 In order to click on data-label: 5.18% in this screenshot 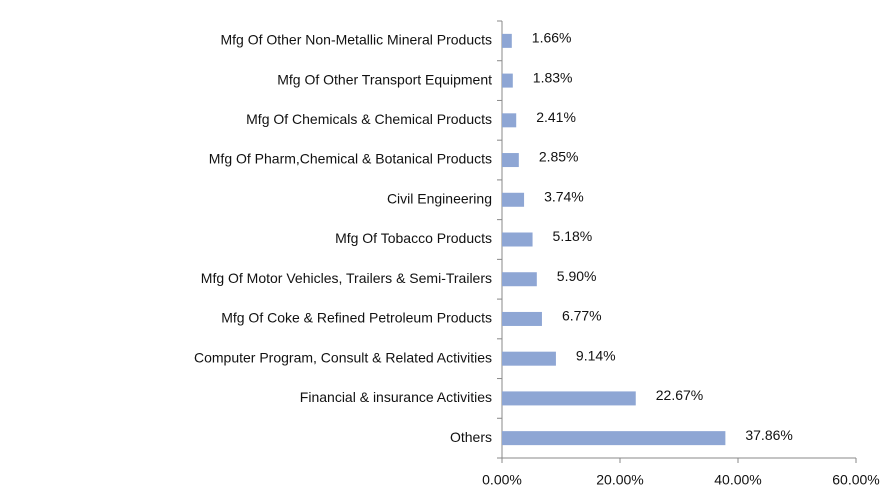, I will do `click(573, 236)`.